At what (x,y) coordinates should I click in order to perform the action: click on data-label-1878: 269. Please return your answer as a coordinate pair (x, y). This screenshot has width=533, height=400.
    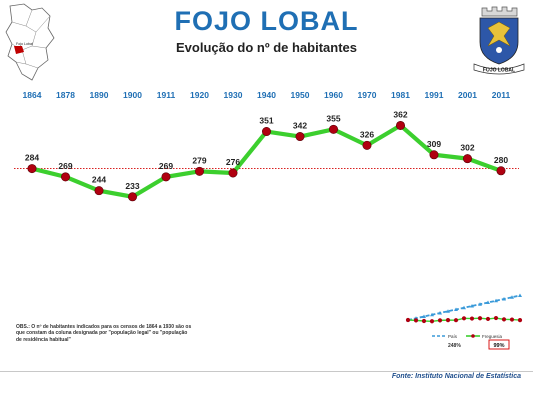
    Looking at the image, I should click on (65, 166).